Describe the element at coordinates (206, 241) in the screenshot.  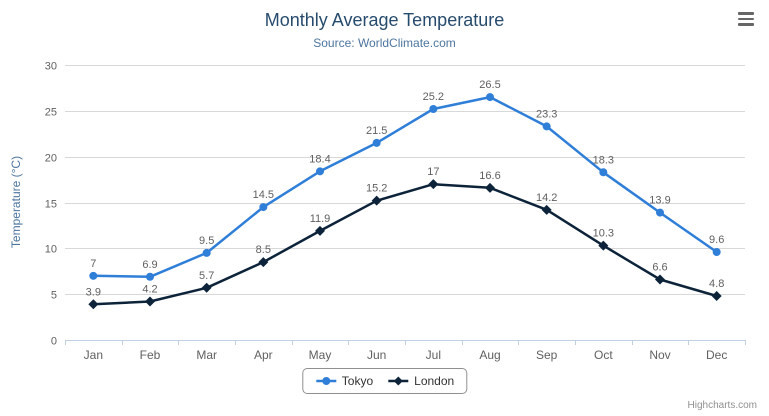
I see `data-label-tokyo: 9.5` at that location.